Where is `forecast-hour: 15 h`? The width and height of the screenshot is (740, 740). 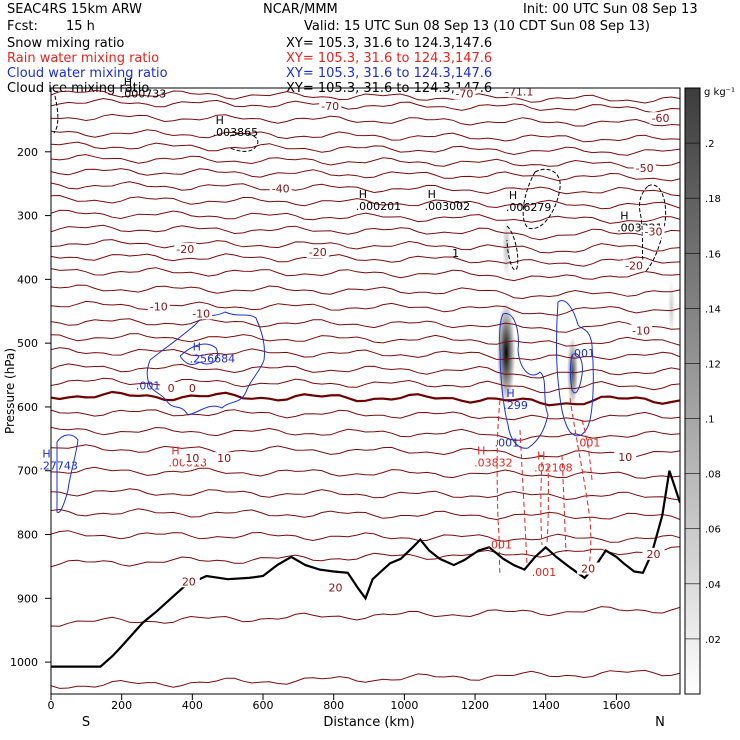
forecast-hour: 15 h is located at coordinates (80, 26).